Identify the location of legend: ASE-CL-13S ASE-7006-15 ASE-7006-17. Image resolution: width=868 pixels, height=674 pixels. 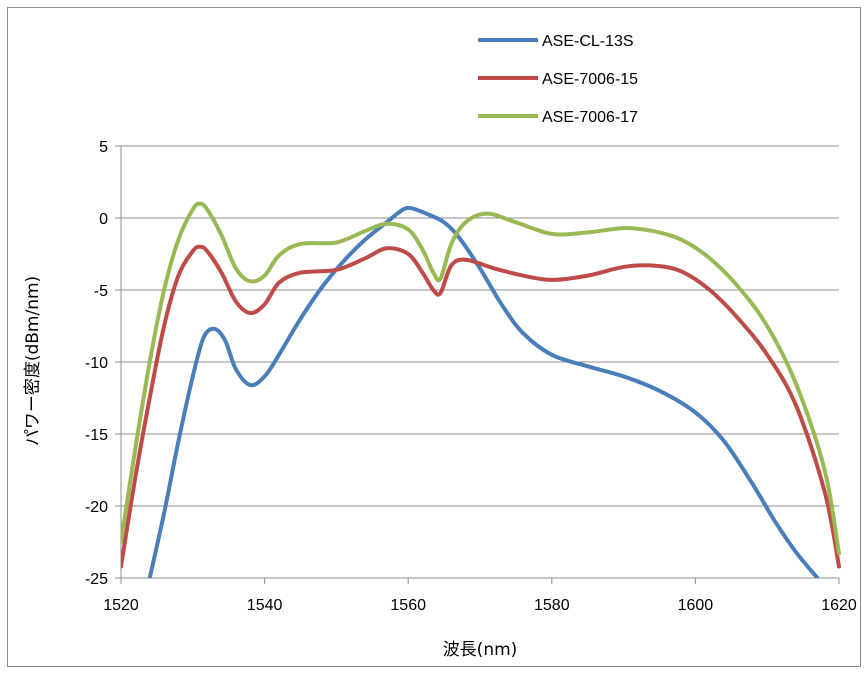
(558, 79).